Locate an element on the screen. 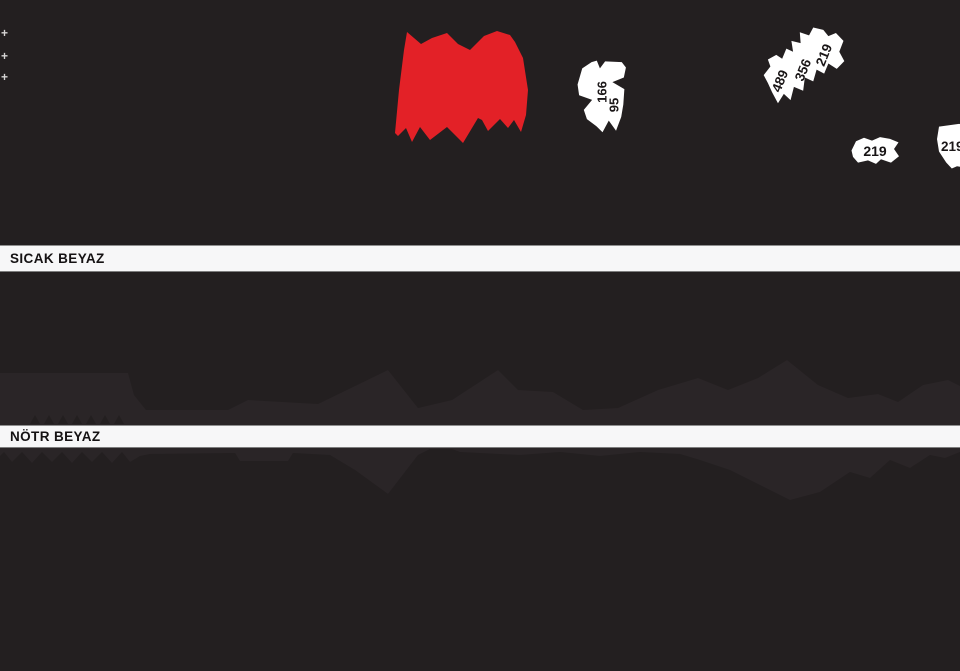  section-header-label: SICAK BEYAZ is located at coordinates (57, 258).